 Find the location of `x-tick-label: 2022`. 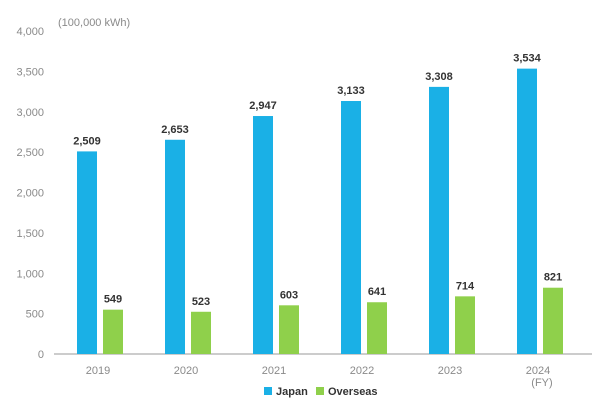

x-tick-label: 2022 is located at coordinates (362, 371).